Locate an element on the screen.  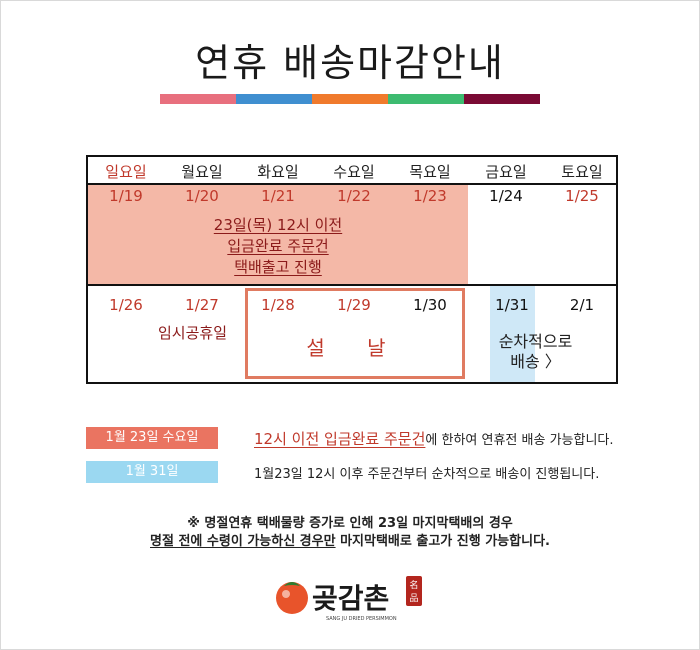
persimmon-icon is located at coordinates (292, 598).